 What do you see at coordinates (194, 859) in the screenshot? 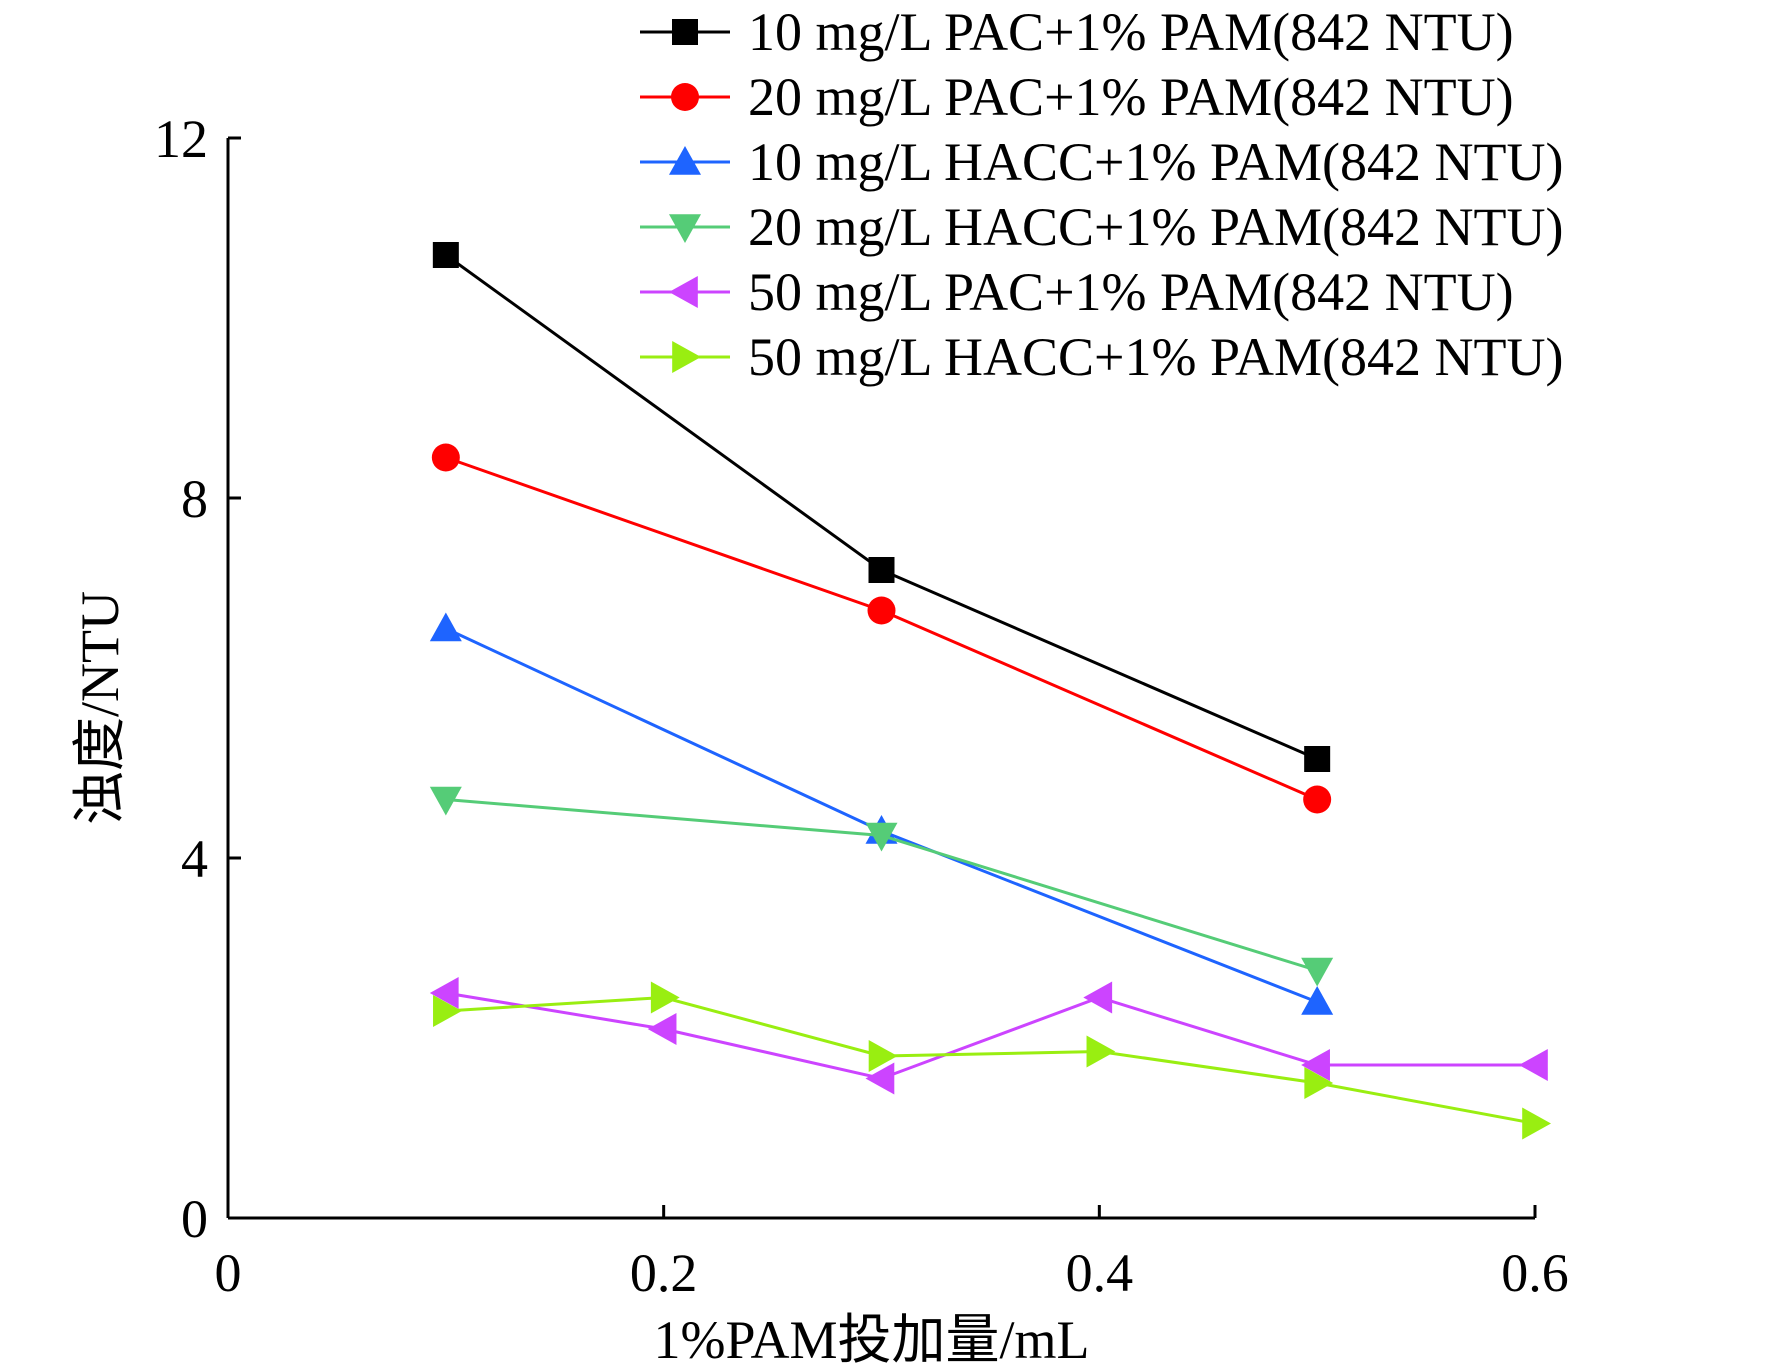
I see `y-tick-label: 4` at bounding box center [194, 859].